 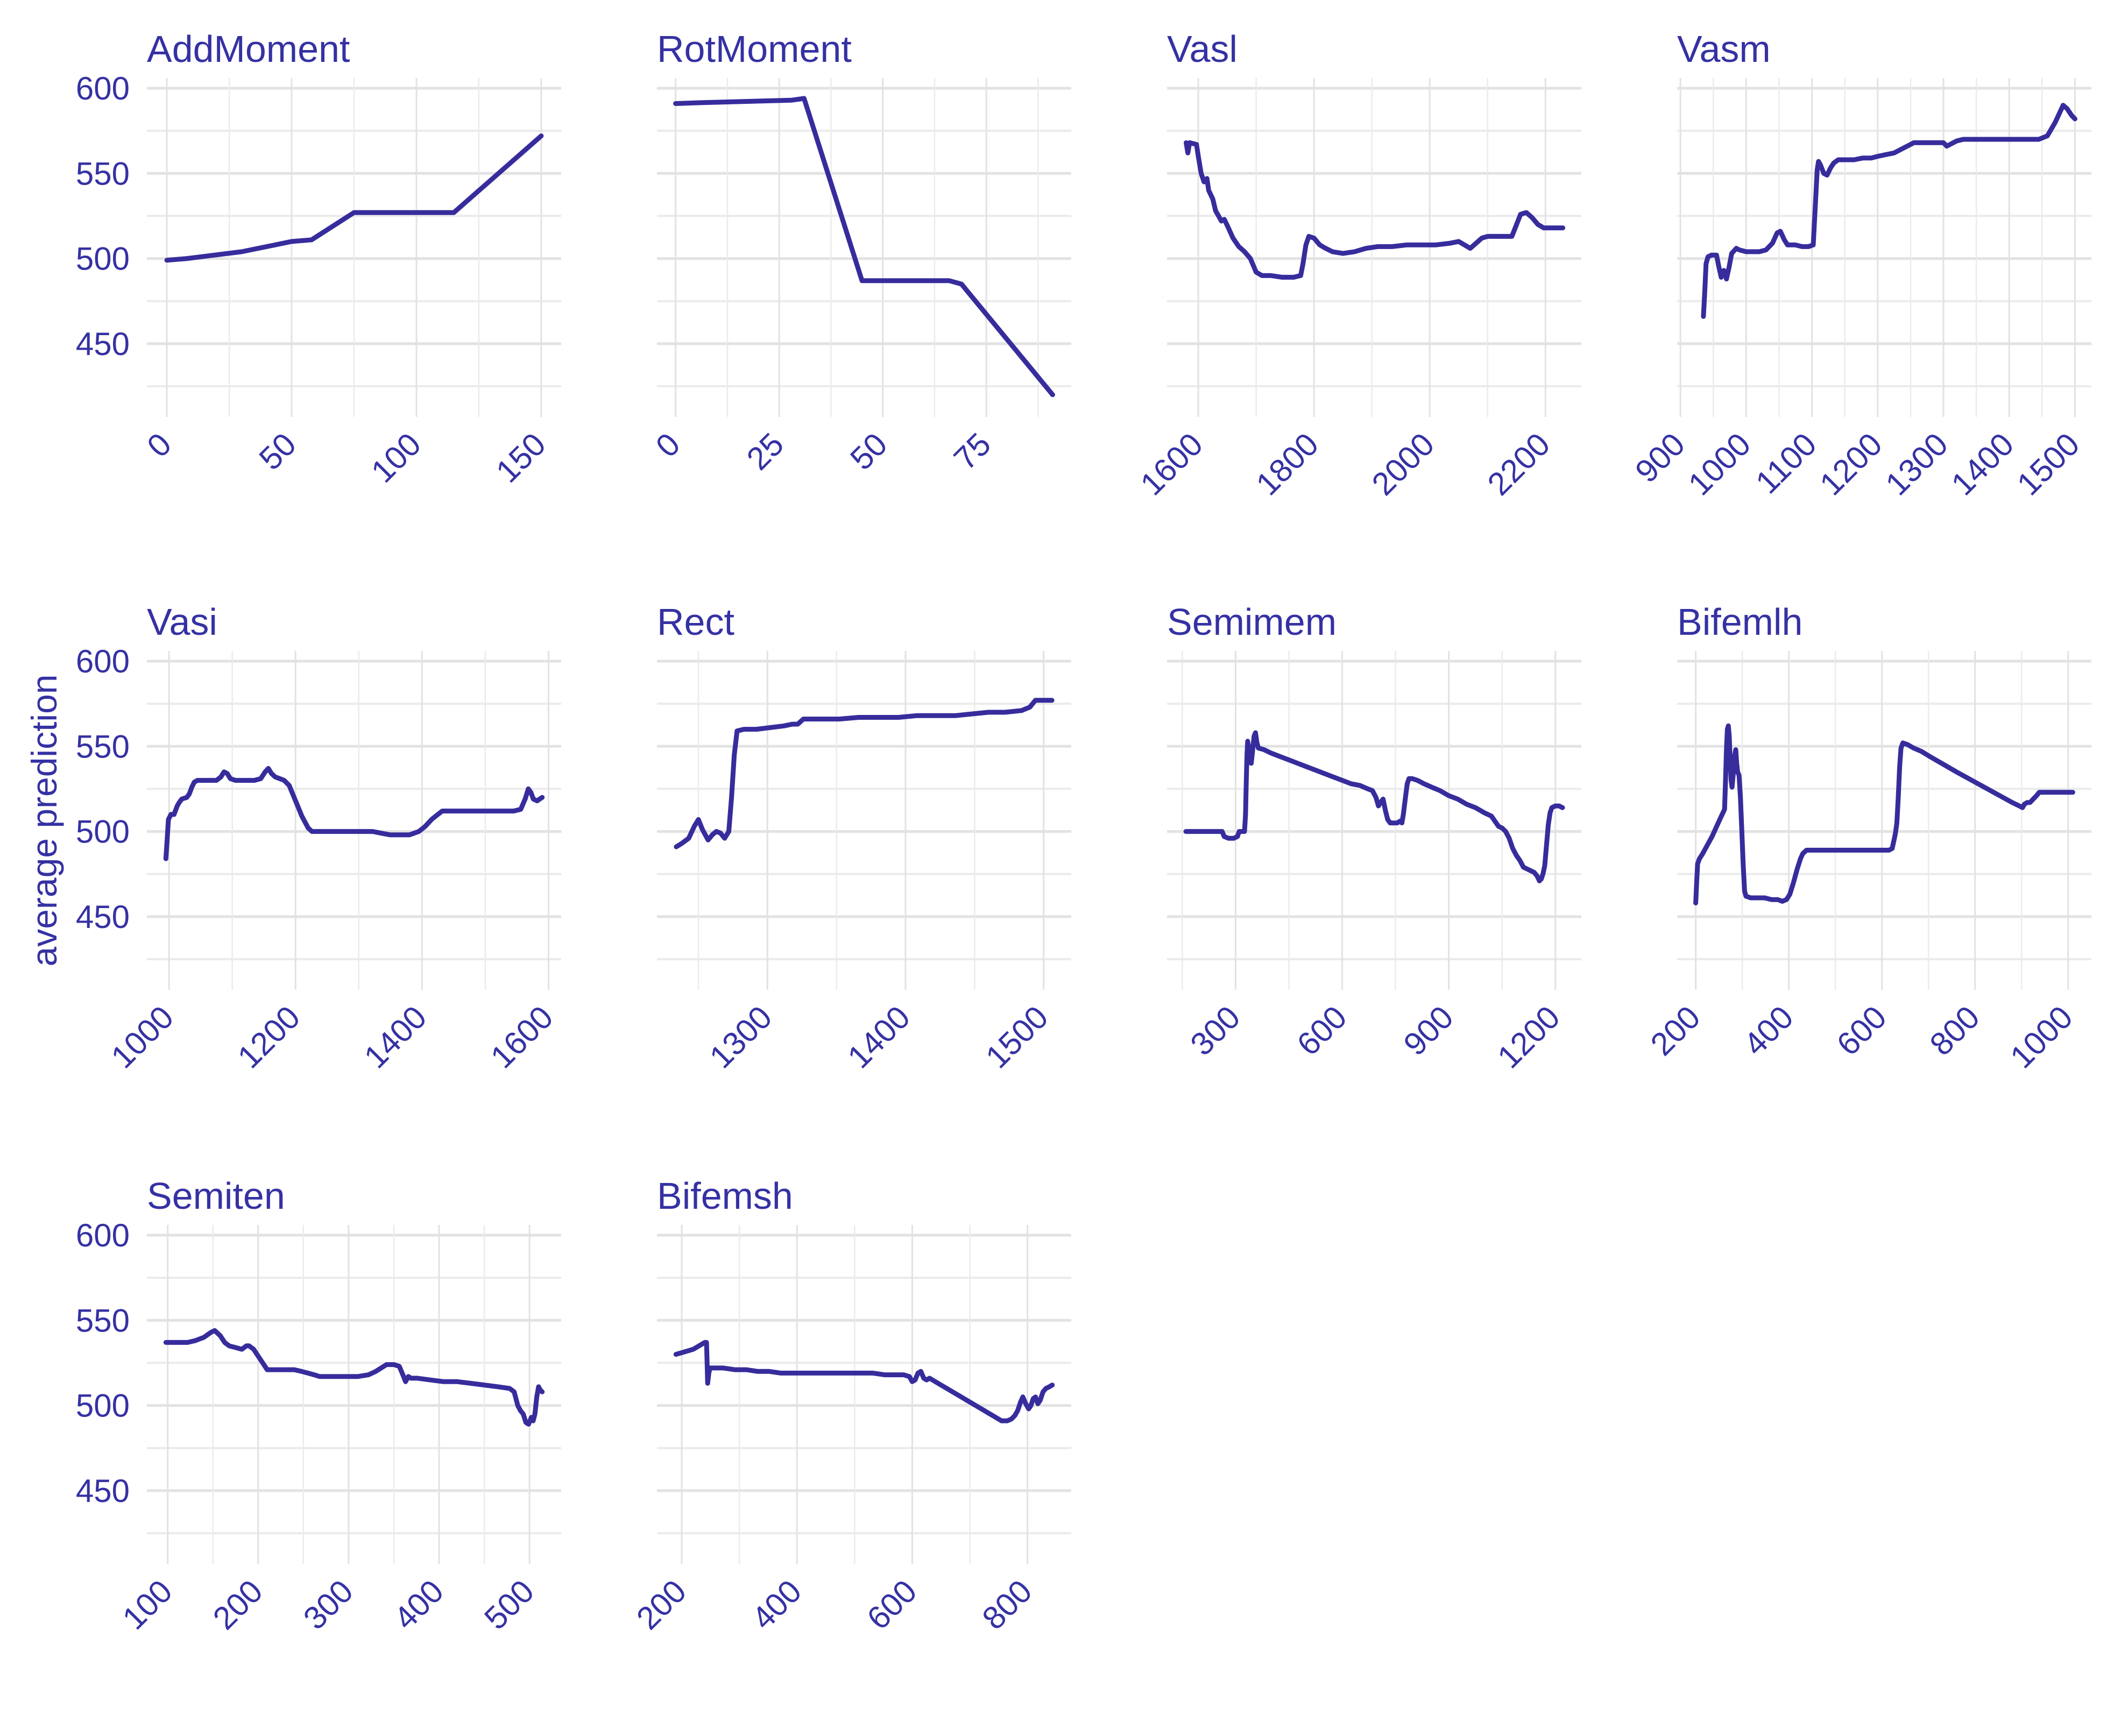 I want to click on x-tick-label: 1800, so click(x=1287, y=464).